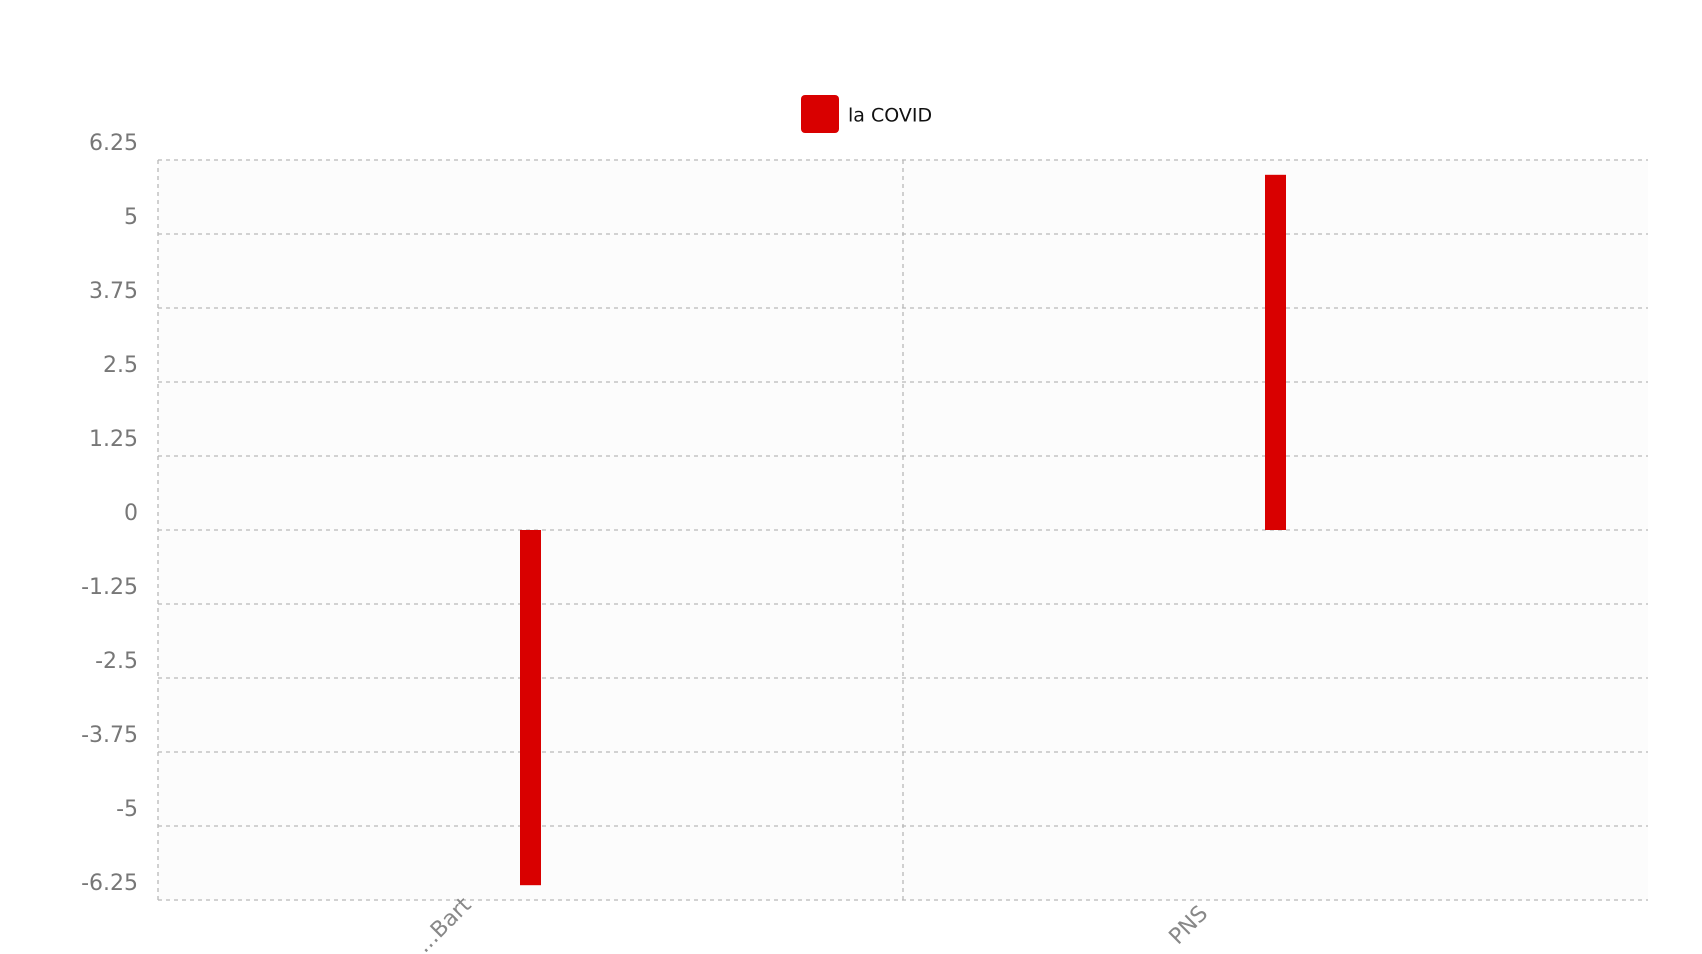  What do you see at coordinates (890, 116) in the screenshot?
I see `legend-label-la-covid: la COVID` at bounding box center [890, 116].